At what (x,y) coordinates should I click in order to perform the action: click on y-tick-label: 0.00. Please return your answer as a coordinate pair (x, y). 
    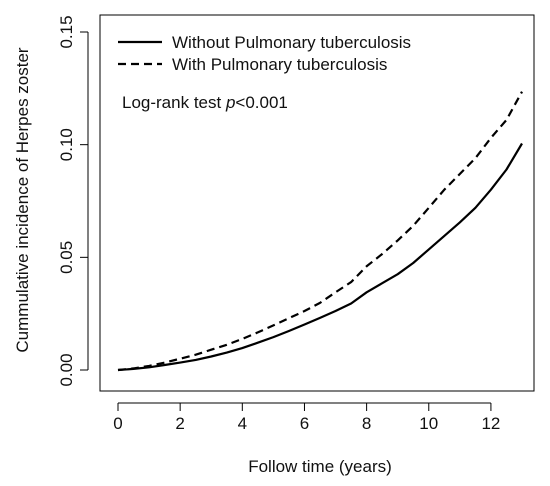
    Looking at the image, I should click on (66, 369).